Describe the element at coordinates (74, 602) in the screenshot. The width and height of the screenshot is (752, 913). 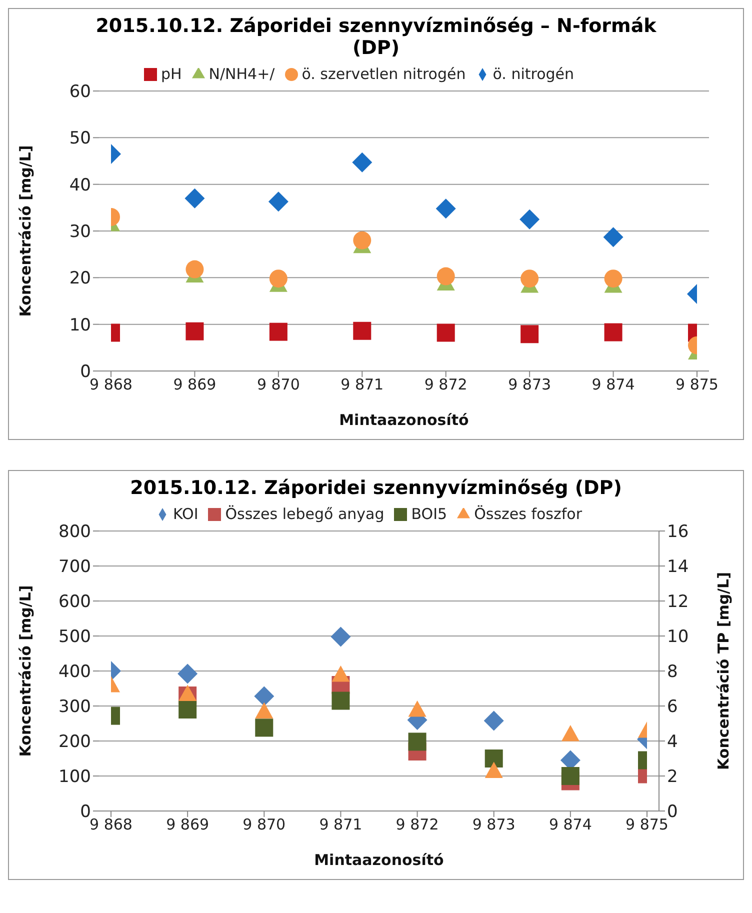
I see `y-tick-label: 600` at that location.